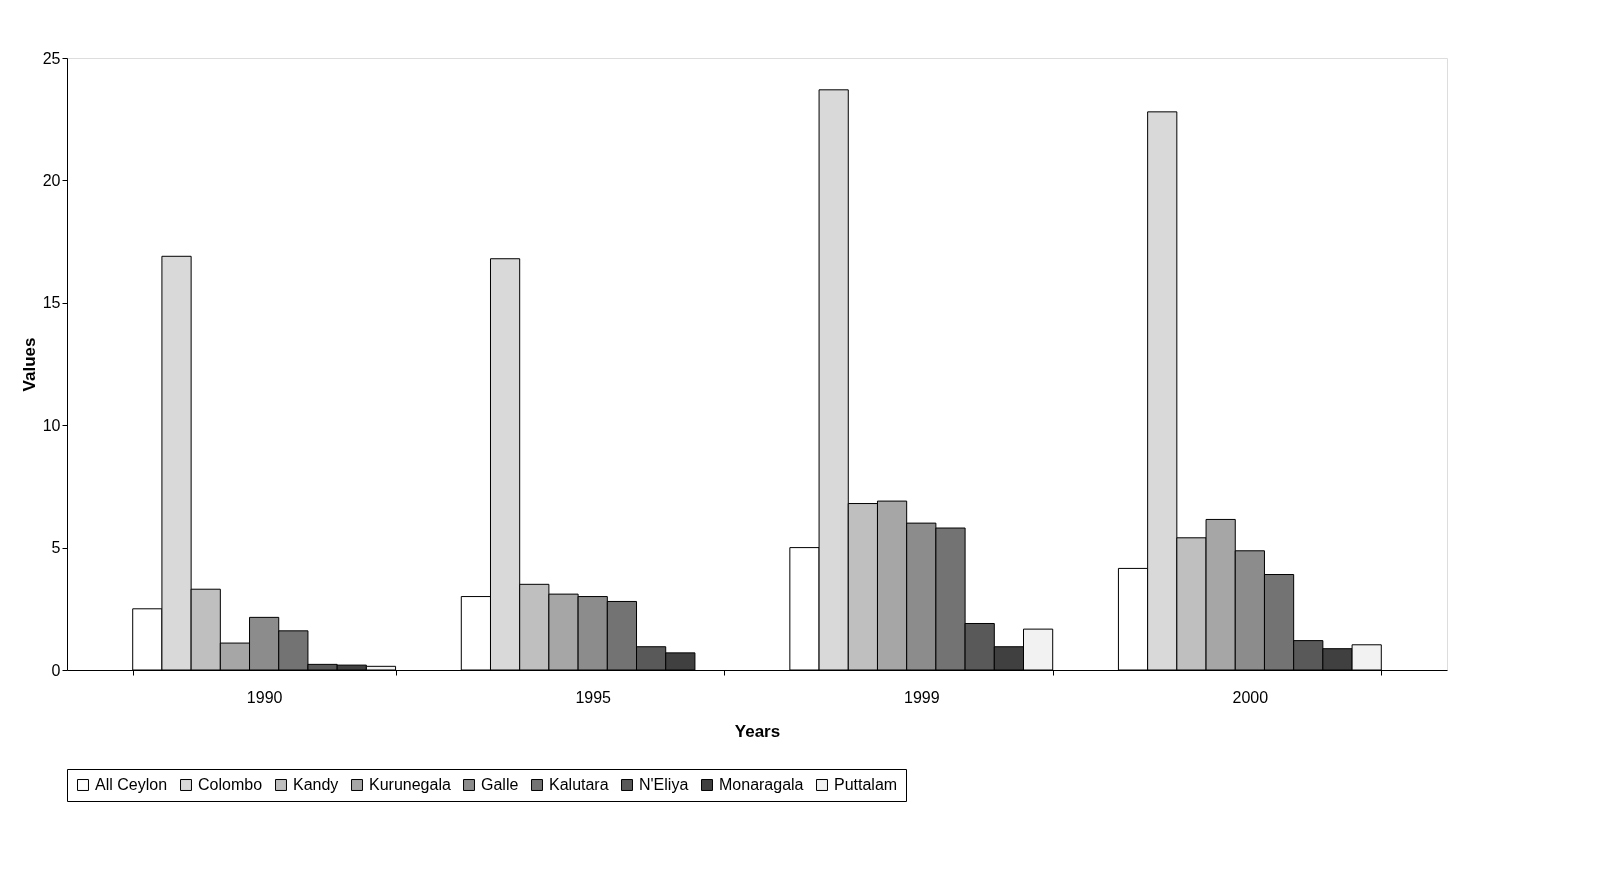  What do you see at coordinates (761, 784) in the screenshot?
I see `legend-label: Monaragala` at bounding box center [761, 784].